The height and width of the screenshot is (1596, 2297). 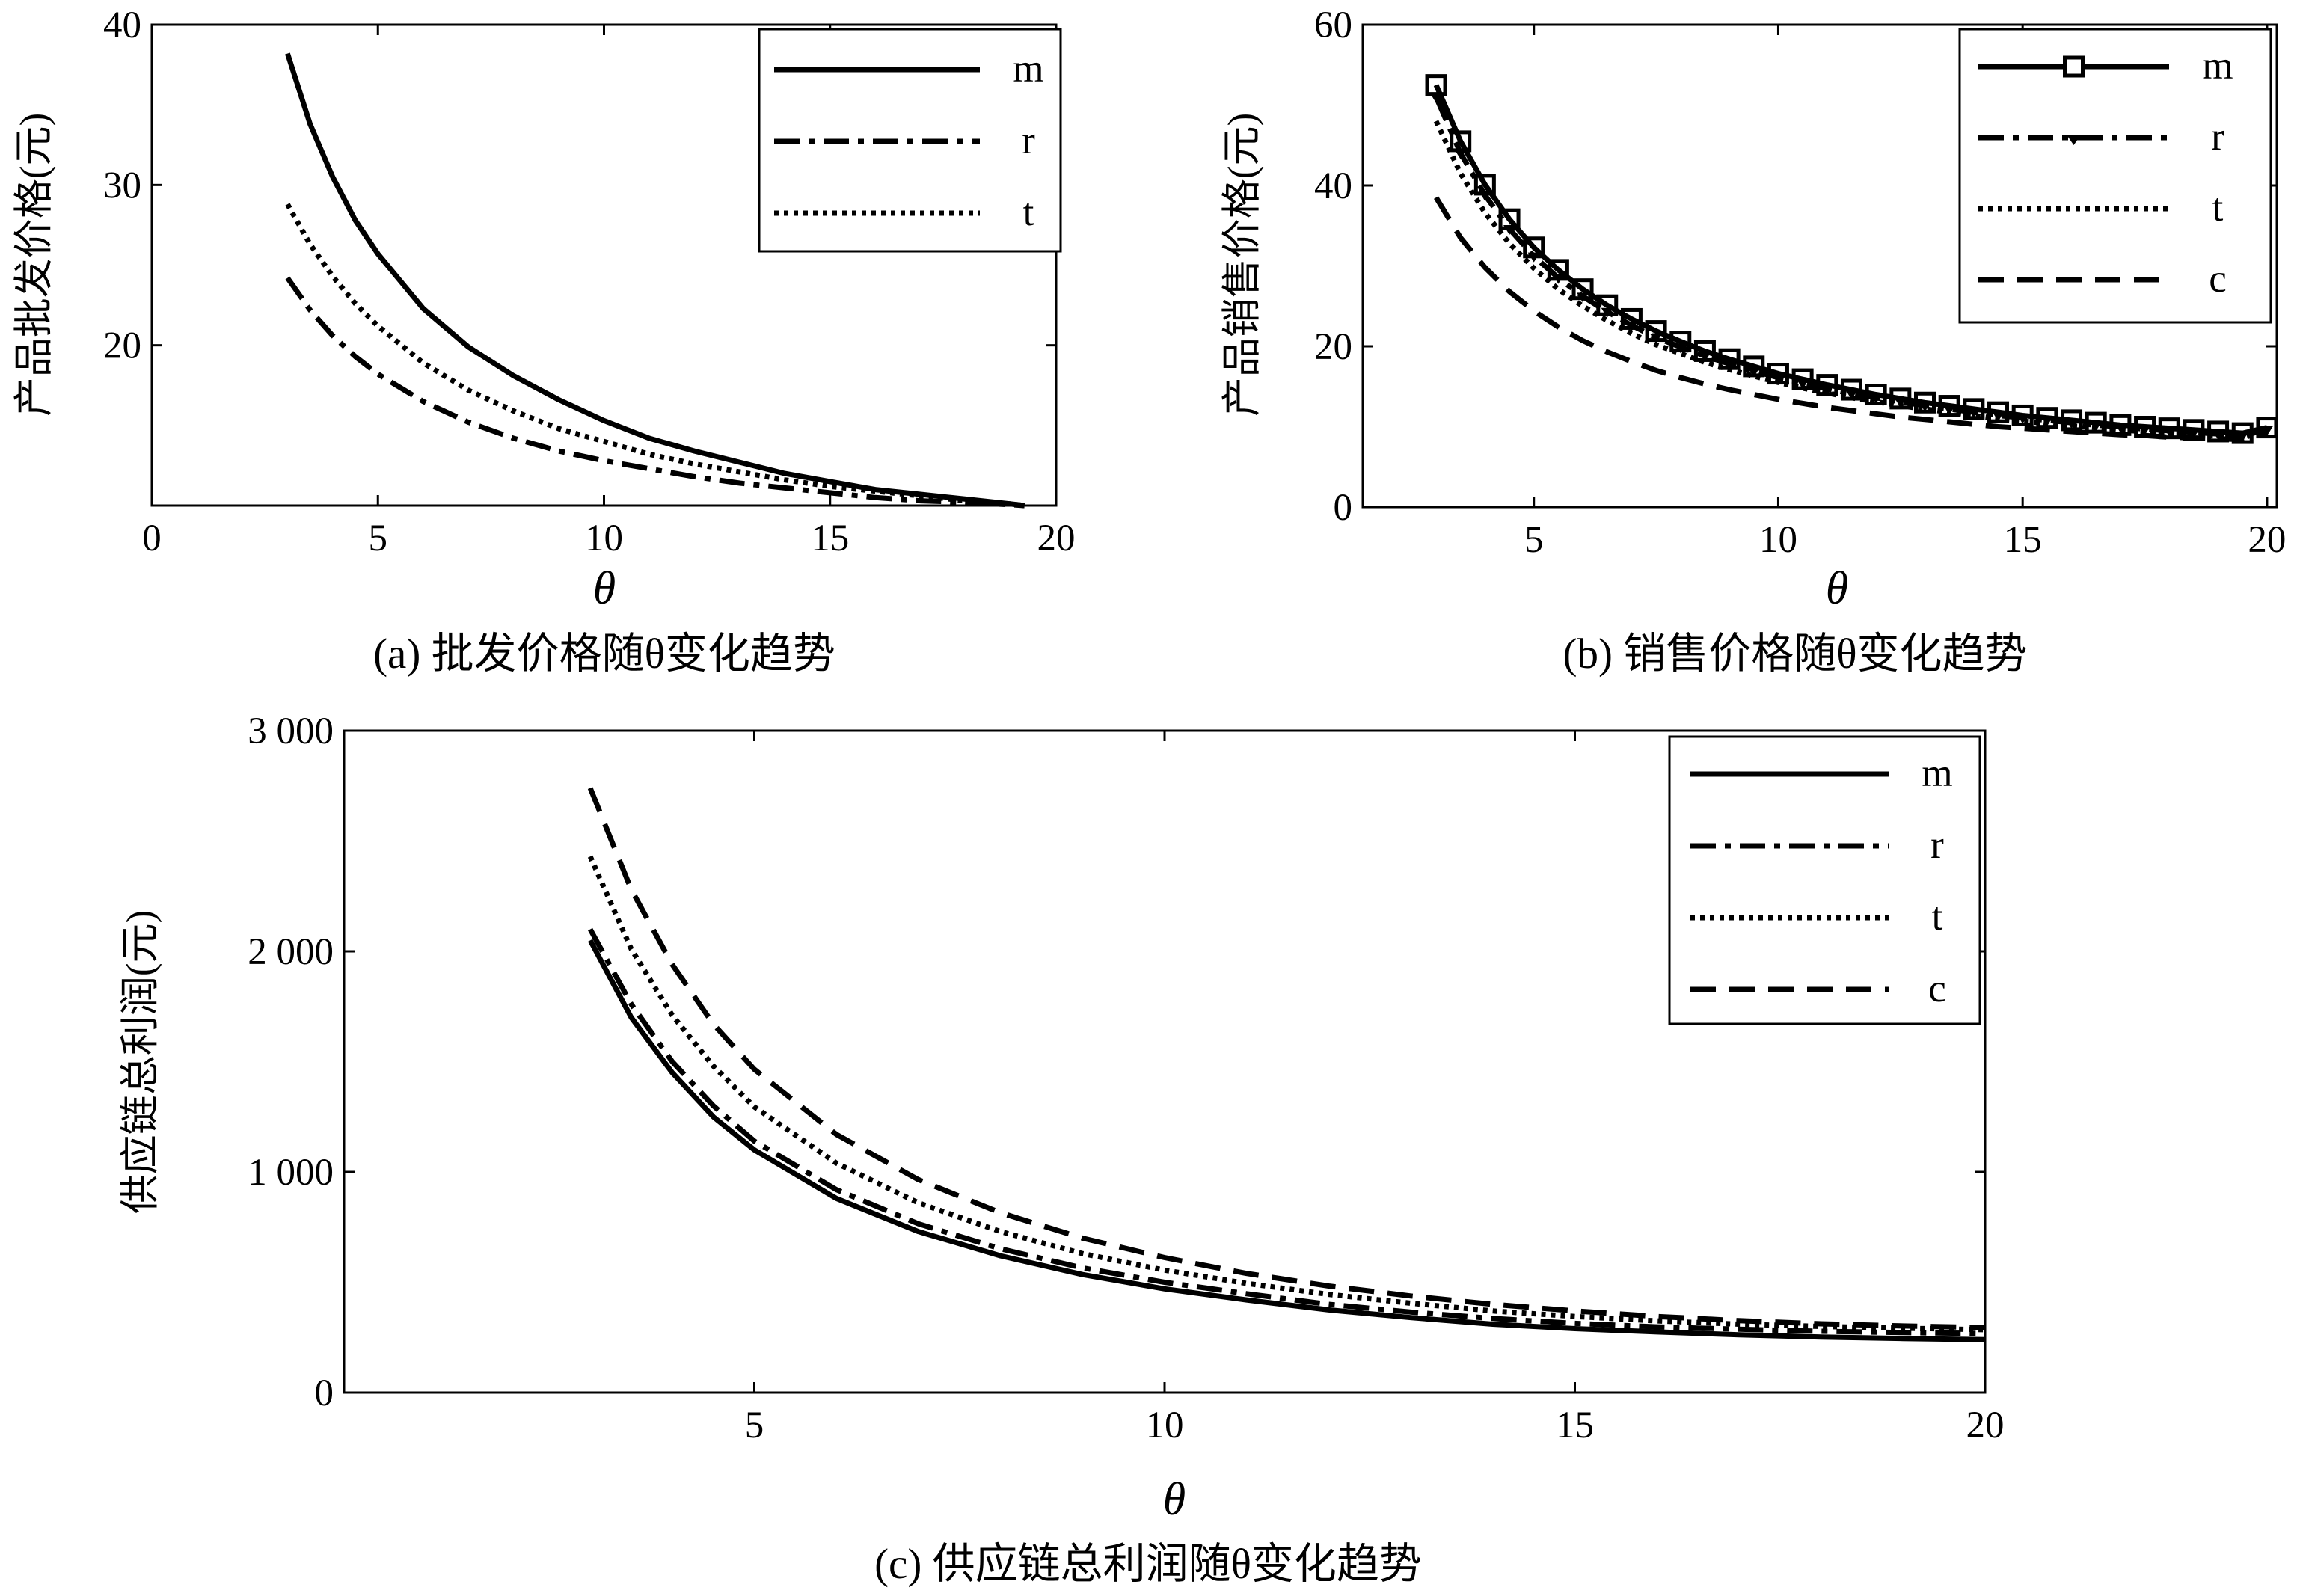 What do you see at coordinates (910, 140) in the screenshot?
I see `panel-a-legend: mrt` at bounding box center [910, 140].